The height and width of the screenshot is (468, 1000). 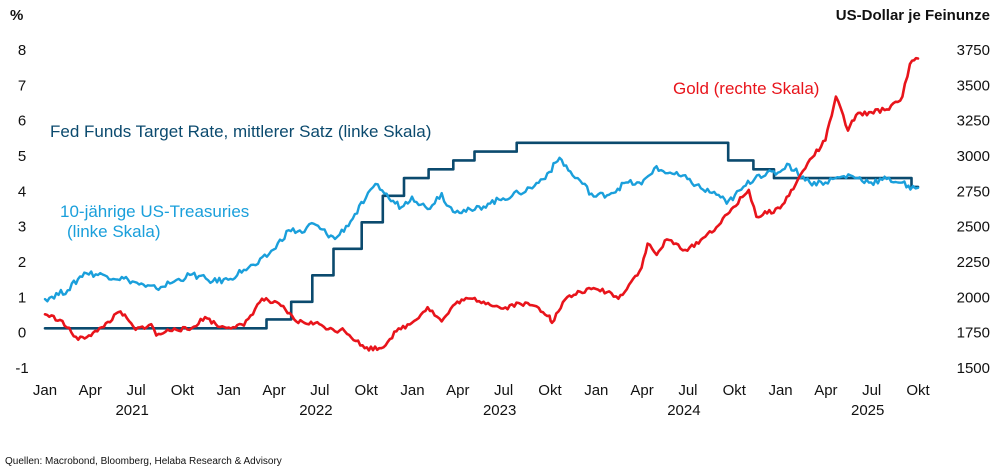 I want to click on left-tick-label: 8, so click(x=22, y=50).